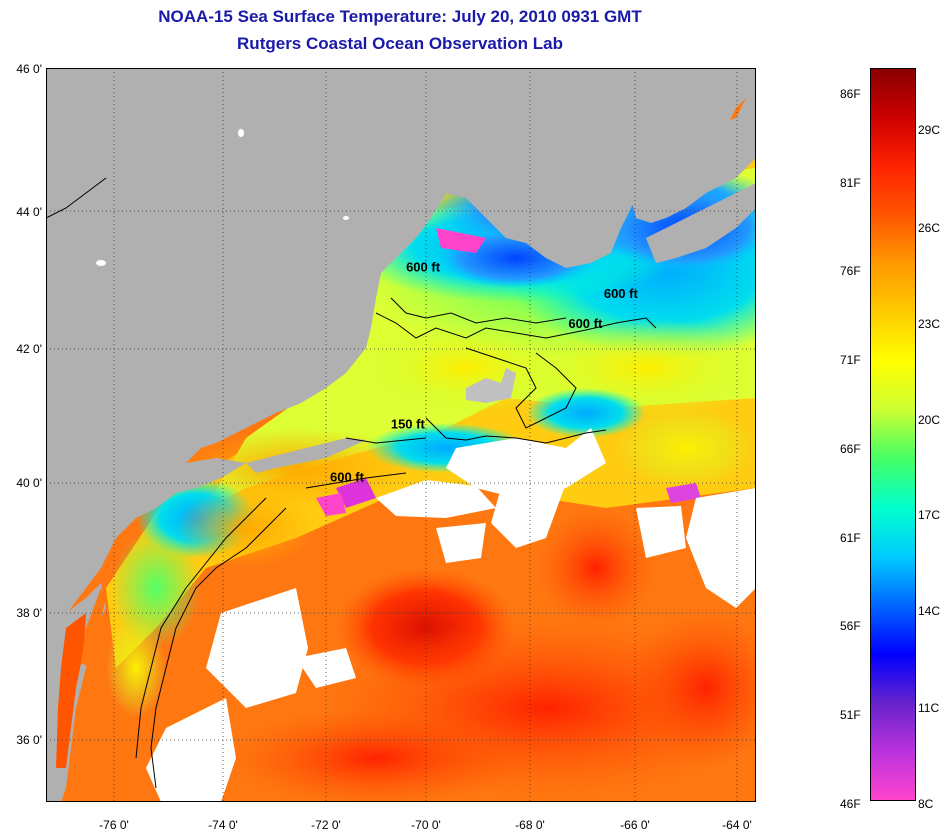  What do you see at coordinates (29, 483) in the screenshot?
I see `lat-label-40: 40 0'` at bounding box center [29, 483].